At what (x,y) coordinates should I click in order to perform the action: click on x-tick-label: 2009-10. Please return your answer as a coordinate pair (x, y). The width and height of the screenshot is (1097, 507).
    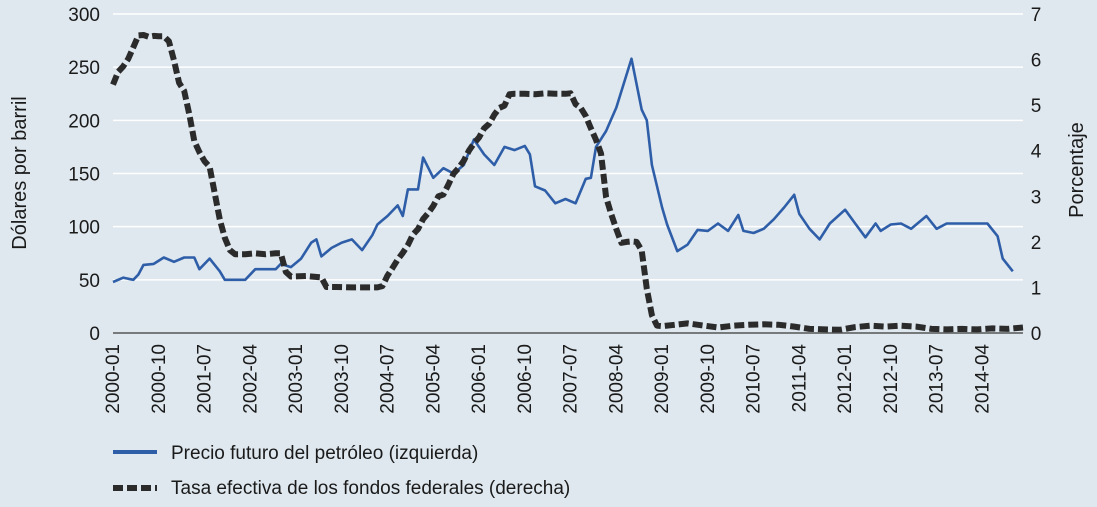
    Looking at the image, I should click on (708, 379).